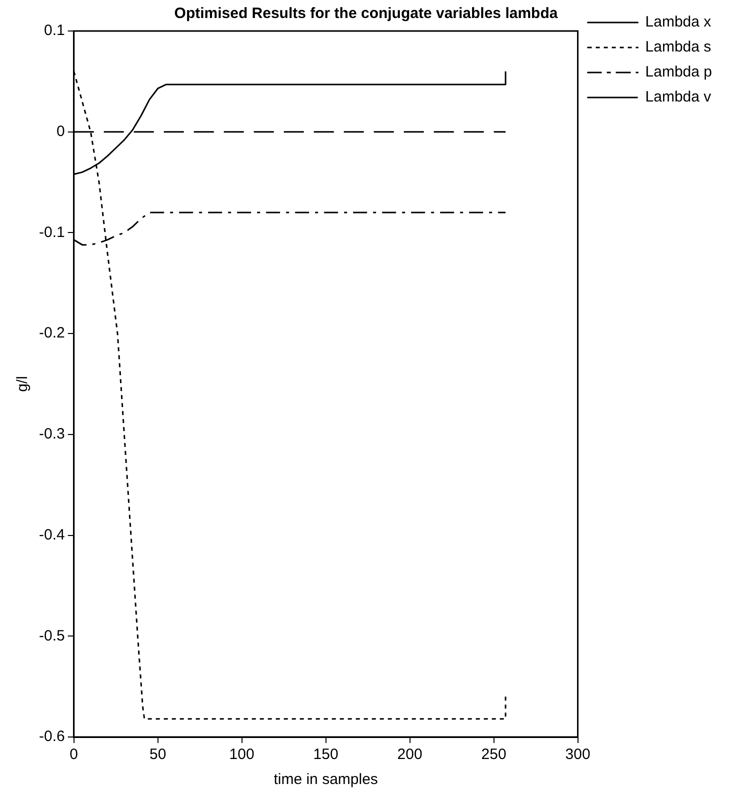 The image size is (732, 803). What do you see at coordinates (74, 755) in the screenshot?
I see `x-tick-label: 0` at bounding box center [74, 755].